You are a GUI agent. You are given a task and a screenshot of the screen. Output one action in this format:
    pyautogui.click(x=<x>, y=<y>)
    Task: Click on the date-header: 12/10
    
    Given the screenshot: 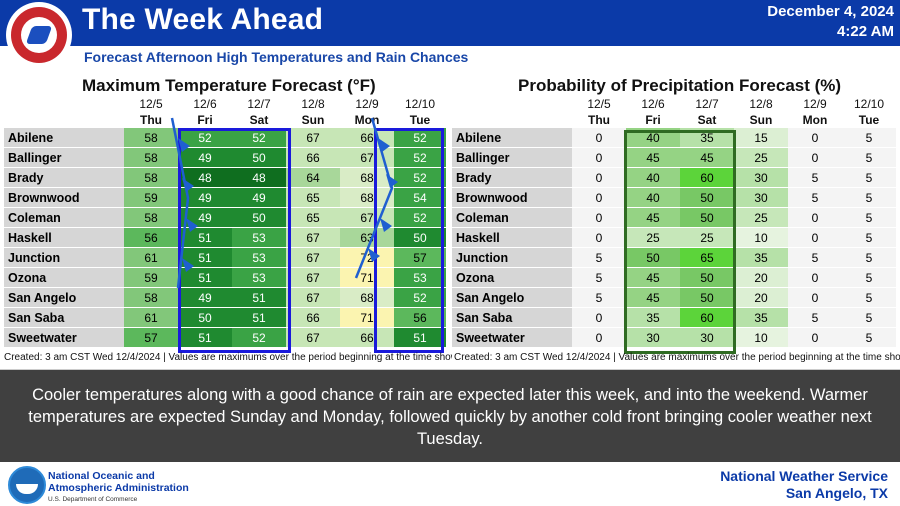 What is the action you would take?
    pyautogui.click(x=420, y=104)
    